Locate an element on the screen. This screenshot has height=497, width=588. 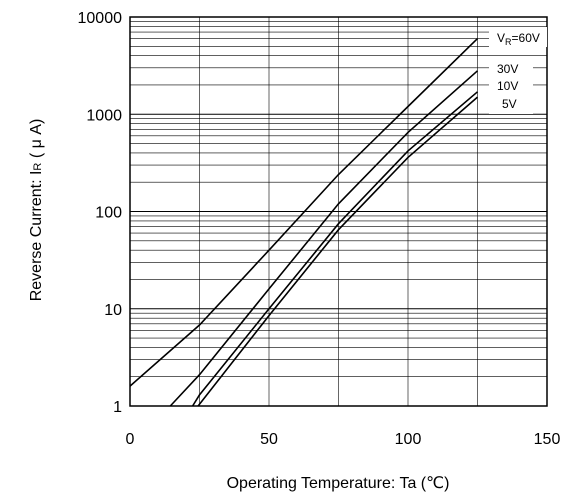
y-tick-label: 10 is located at coordinates (113, 310).